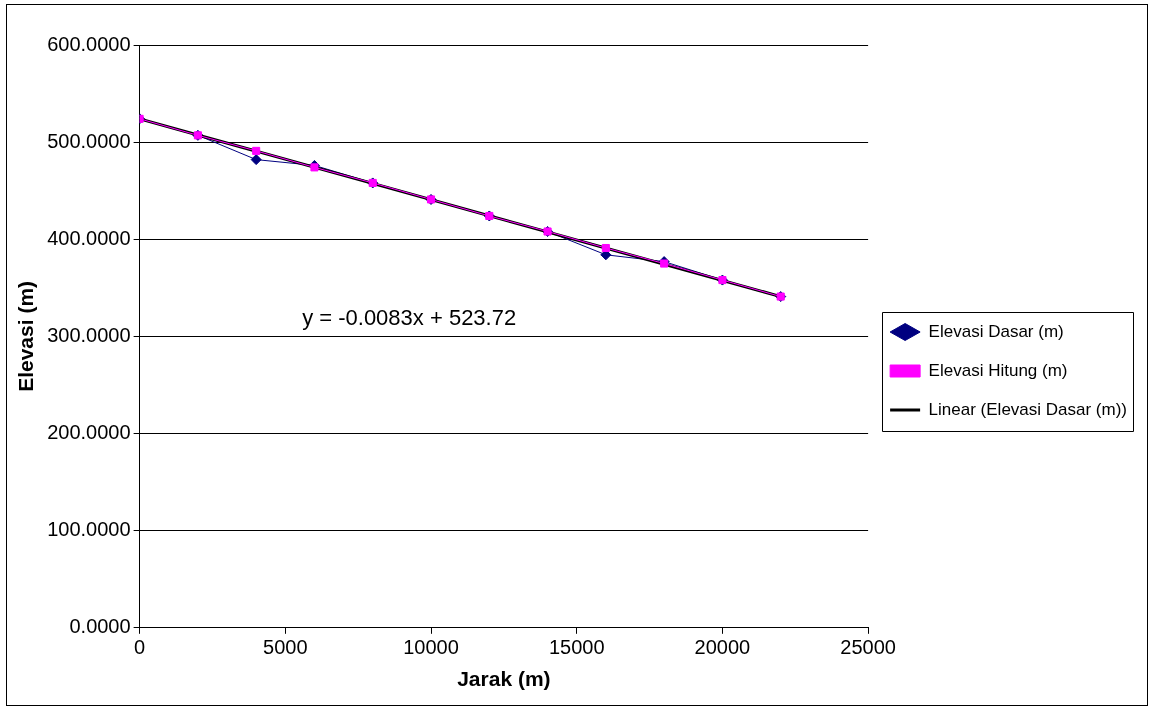  I want to click on x-tick-label: 15000, so click(576, 647).